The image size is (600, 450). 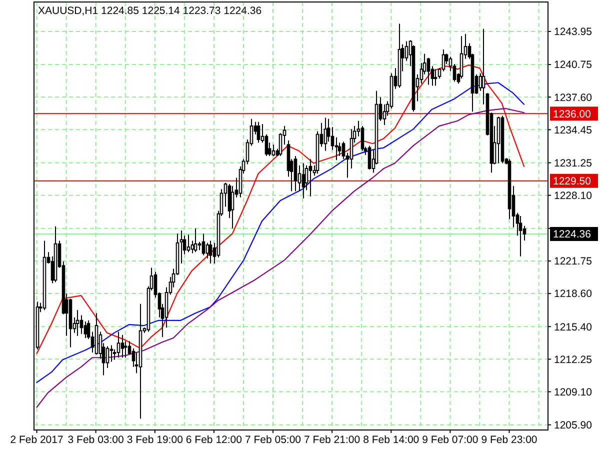 I want to click on y-tick-label: 1237.60, so click(x=573, y=98).